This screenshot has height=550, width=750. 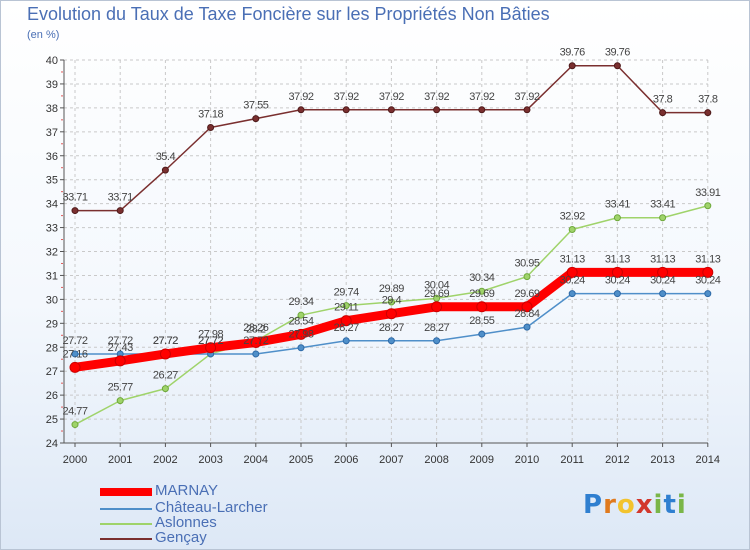 What do you see at coordinates (626, 505) in the screenshot?
I see `logo-letter: o` at bounding box center [626, 505].